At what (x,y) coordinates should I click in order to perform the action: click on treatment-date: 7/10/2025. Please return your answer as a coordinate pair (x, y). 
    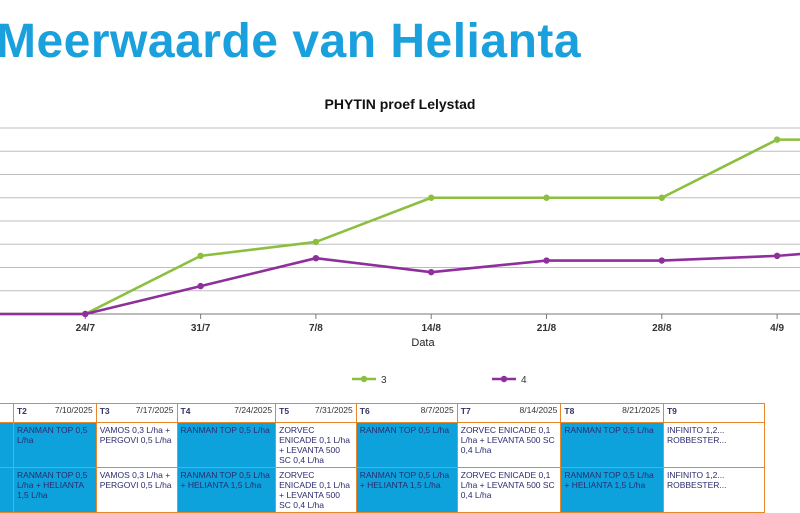
    Looking at the image, I should click on (73, 410).